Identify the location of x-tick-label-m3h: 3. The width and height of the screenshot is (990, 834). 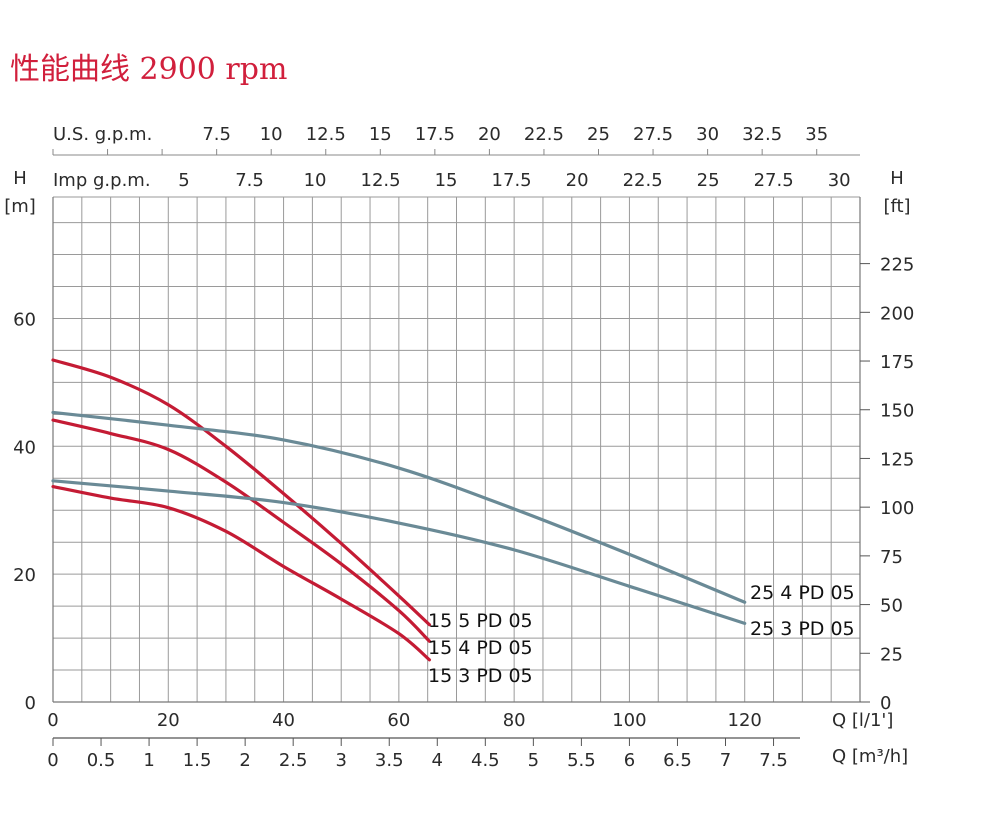
(340, 760).